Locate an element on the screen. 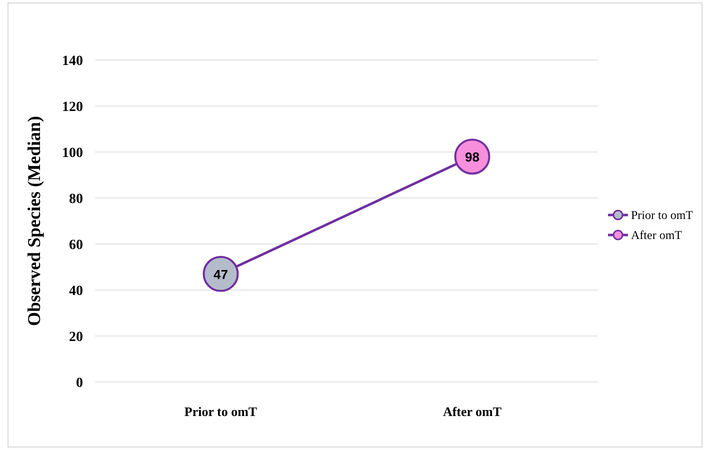 This screenshot has width=710, height=450. y-tick-label: 60 is located at coordinates (76, 245).